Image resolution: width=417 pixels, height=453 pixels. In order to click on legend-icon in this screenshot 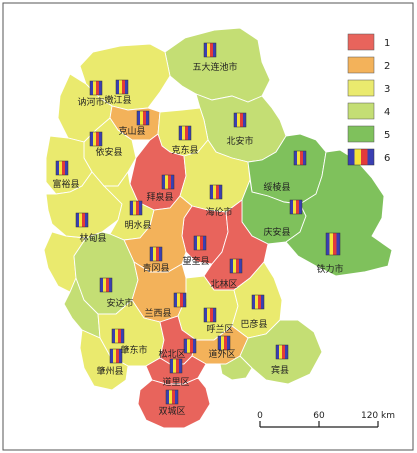, I will do `click(361, 157)`.